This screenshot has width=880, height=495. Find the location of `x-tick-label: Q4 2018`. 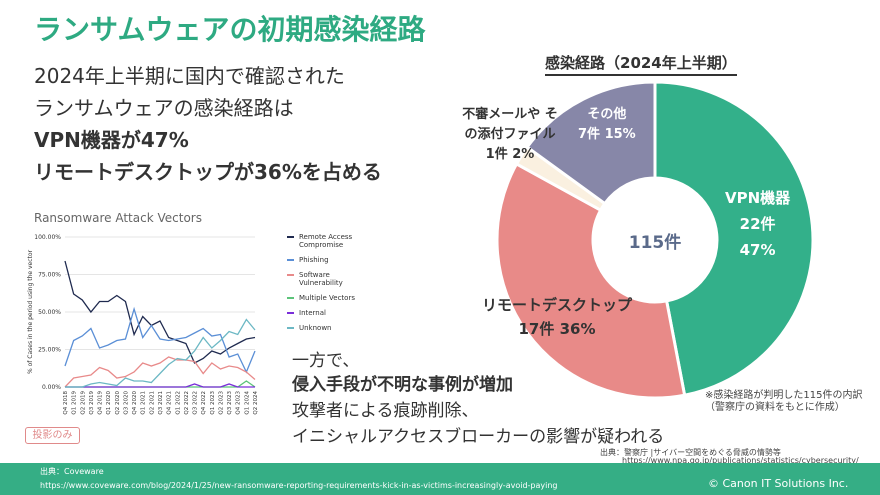

x-tick-label: Q4 2018 is located at coordinates (66, 403).